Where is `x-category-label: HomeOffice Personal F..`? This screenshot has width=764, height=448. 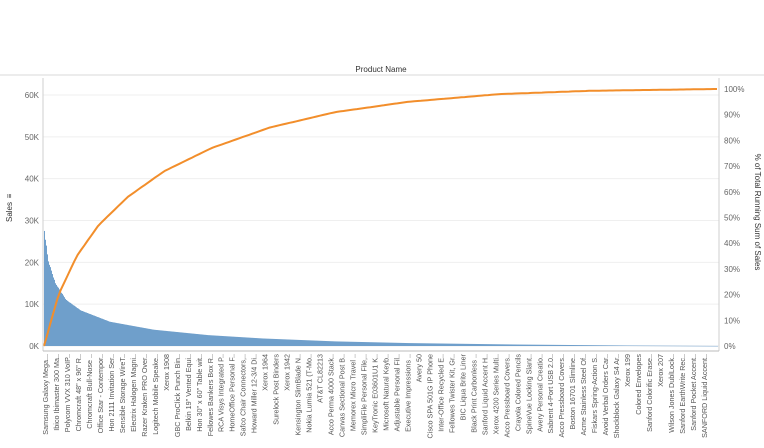 x-category-label: HomeOffice Personal F.. is located at coordinates (232, 393).